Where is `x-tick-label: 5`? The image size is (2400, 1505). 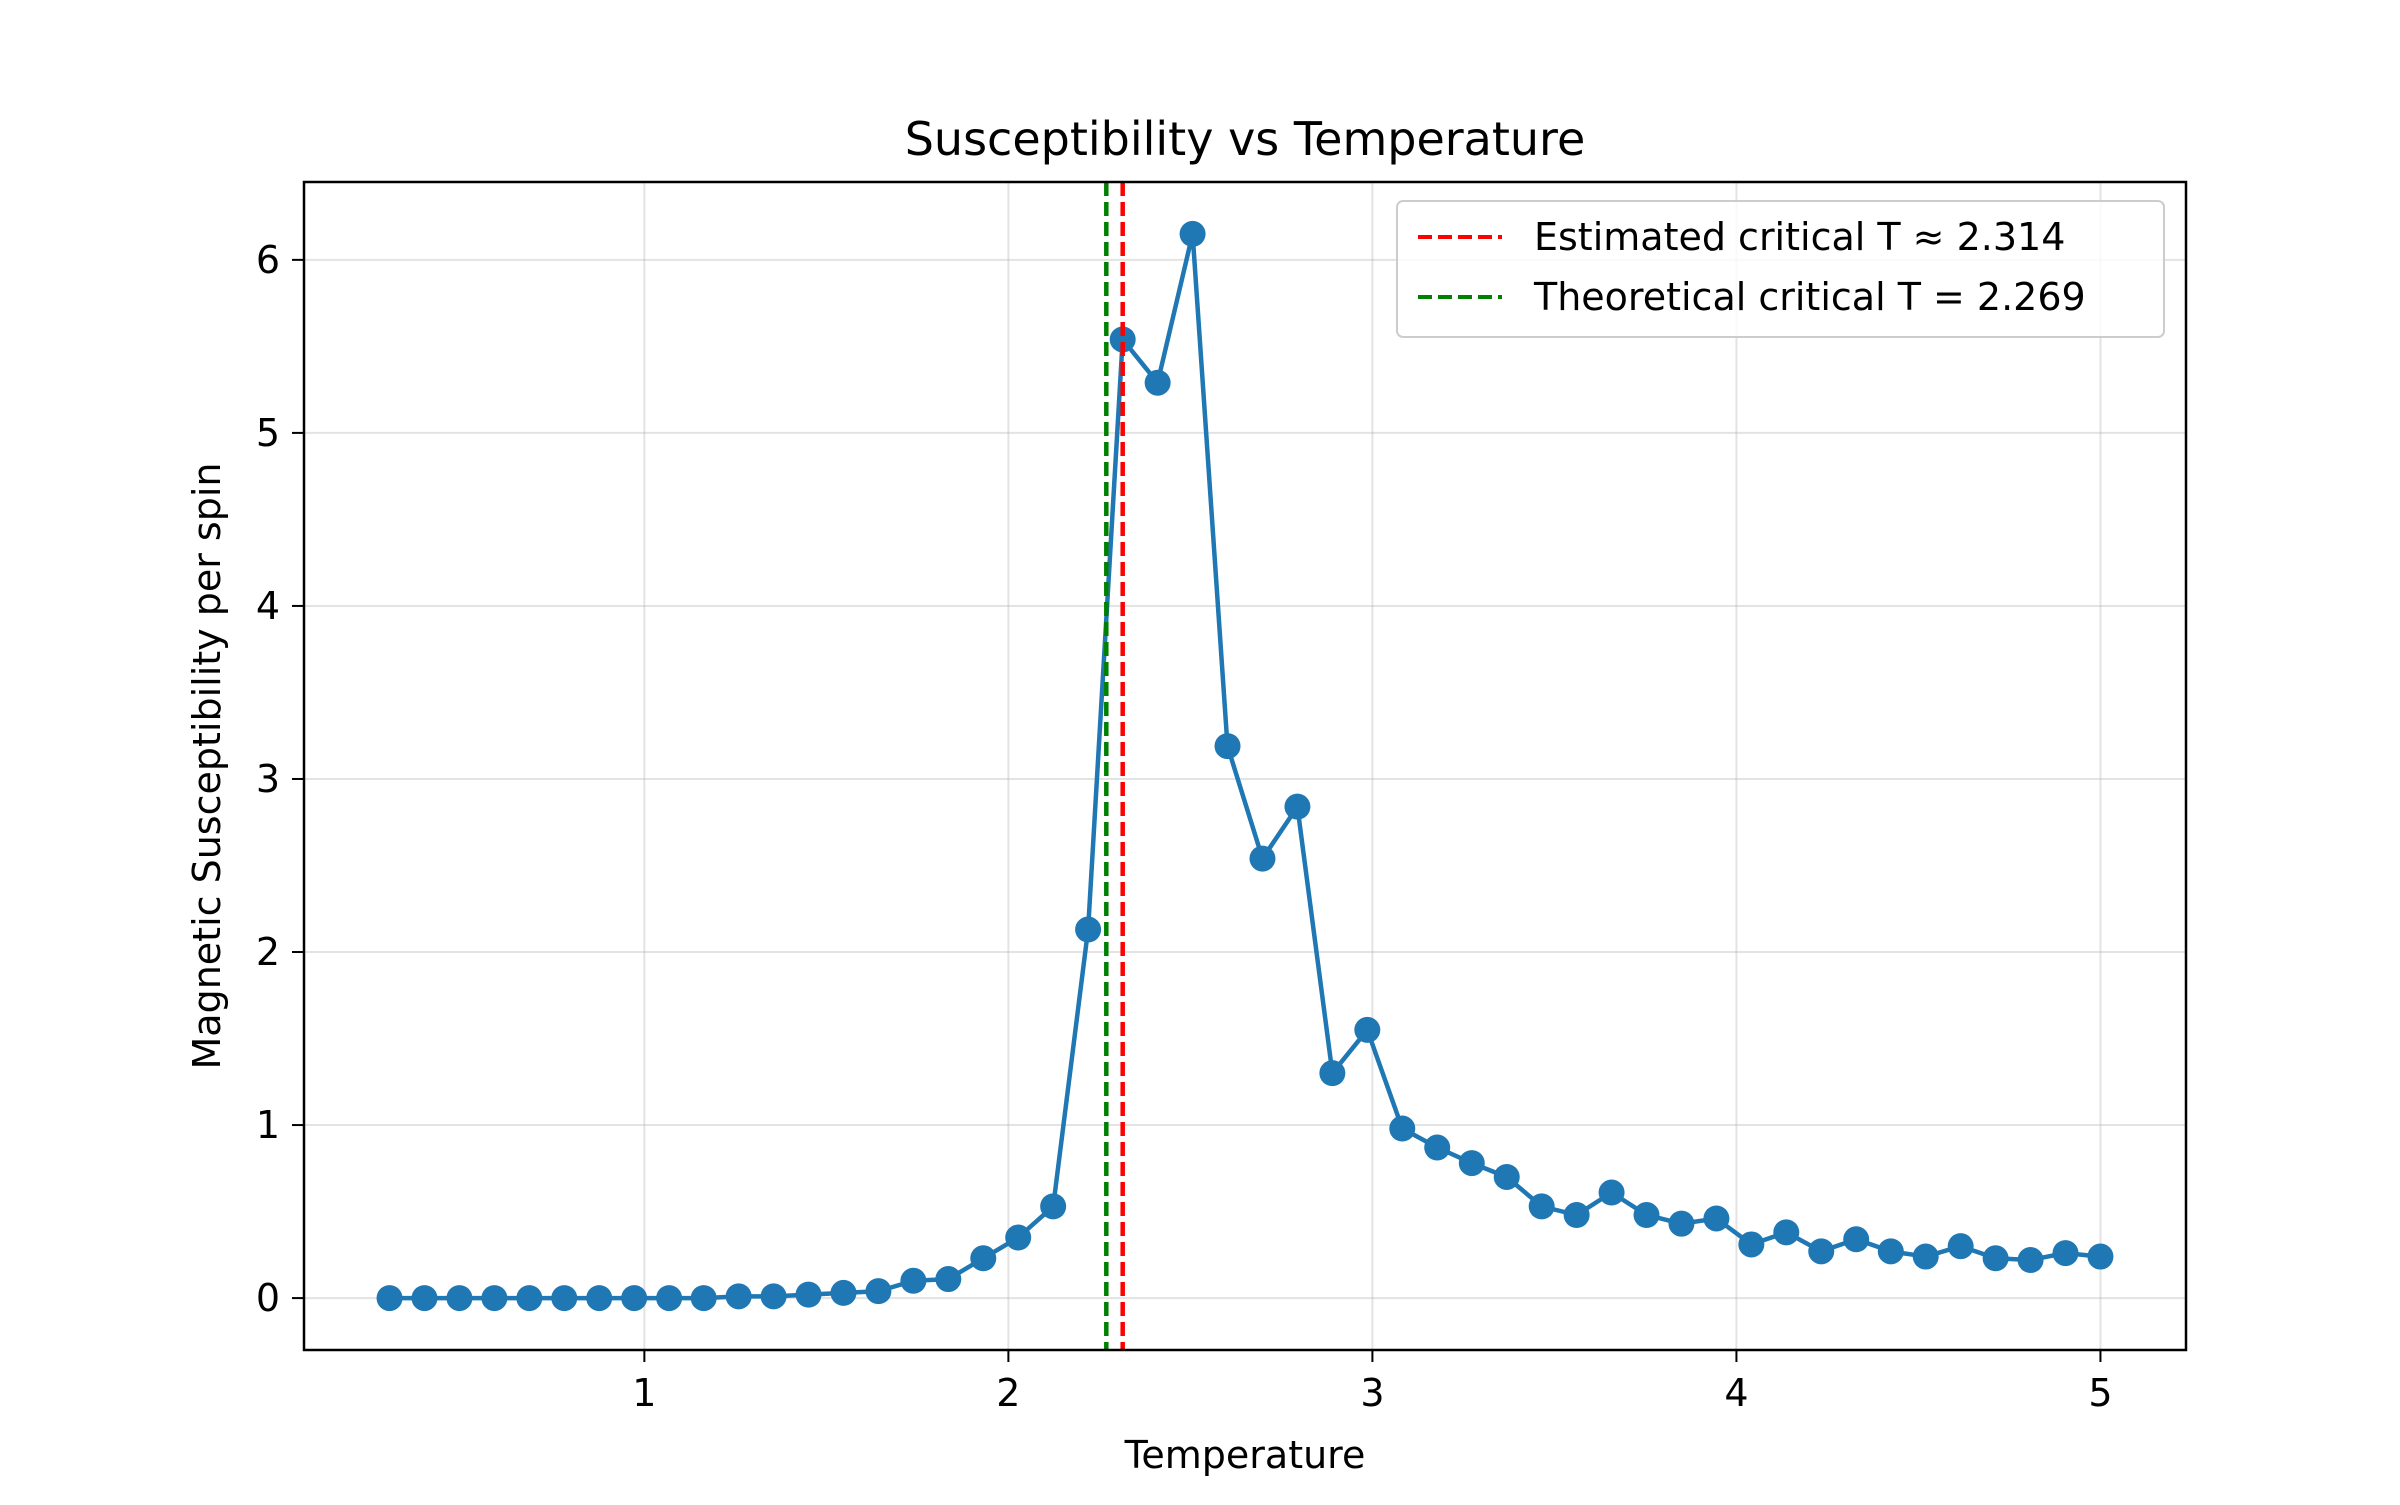
x-tick-label: 5 is located at coordinates (2100, 1393).